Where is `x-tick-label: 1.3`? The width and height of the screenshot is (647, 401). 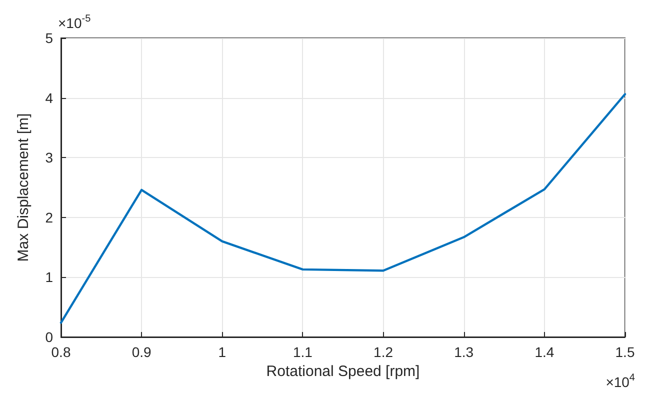
x-tick-label: 1.3 is located at coordinates (464, 352).